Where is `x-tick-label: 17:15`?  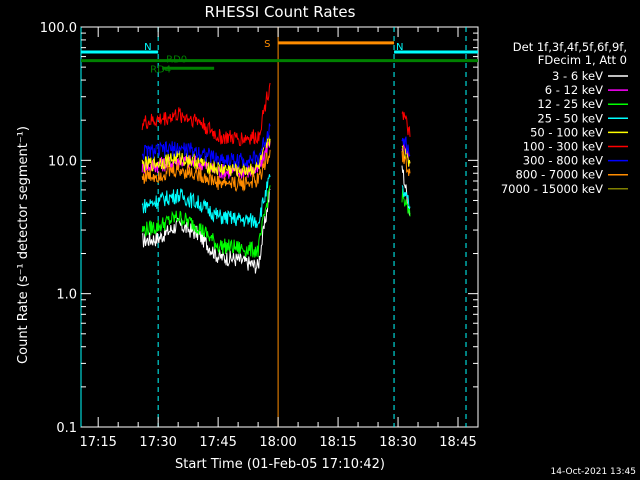
x-tick-label: 17:15 is located at coordinates (97, 442).